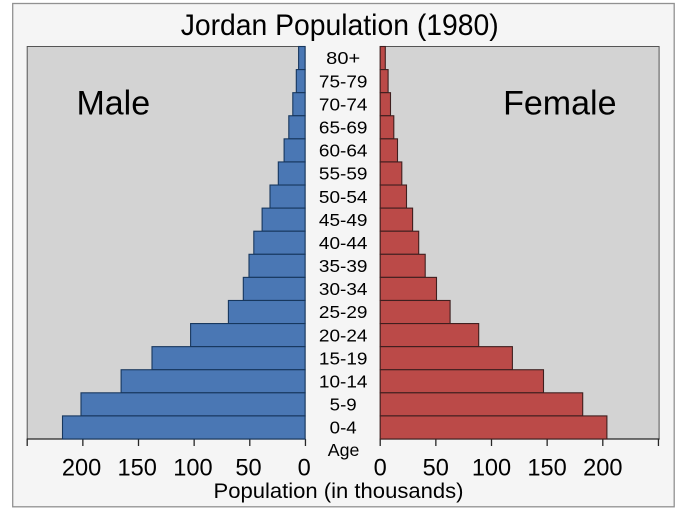  I want to click on svg-text: 40-44, so click(343, 243).